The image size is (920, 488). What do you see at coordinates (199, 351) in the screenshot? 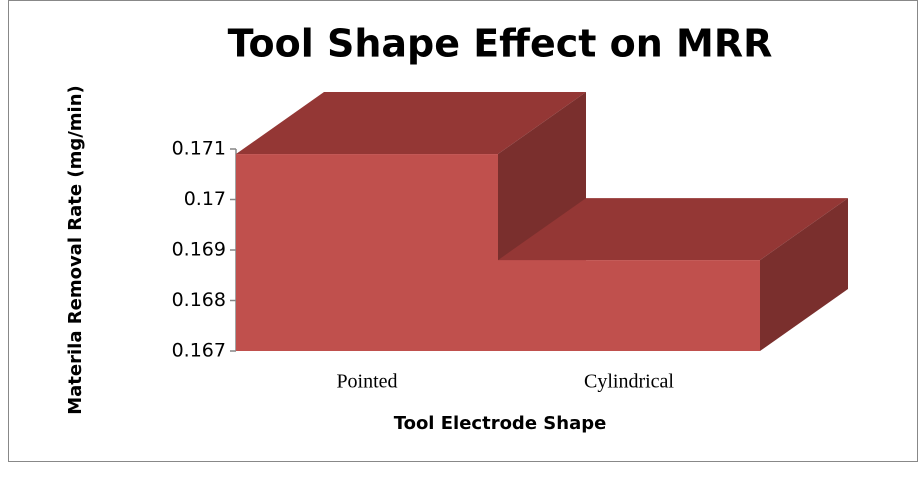
I see `y-tick-label: 0.167` at bounding box center [199, 351].